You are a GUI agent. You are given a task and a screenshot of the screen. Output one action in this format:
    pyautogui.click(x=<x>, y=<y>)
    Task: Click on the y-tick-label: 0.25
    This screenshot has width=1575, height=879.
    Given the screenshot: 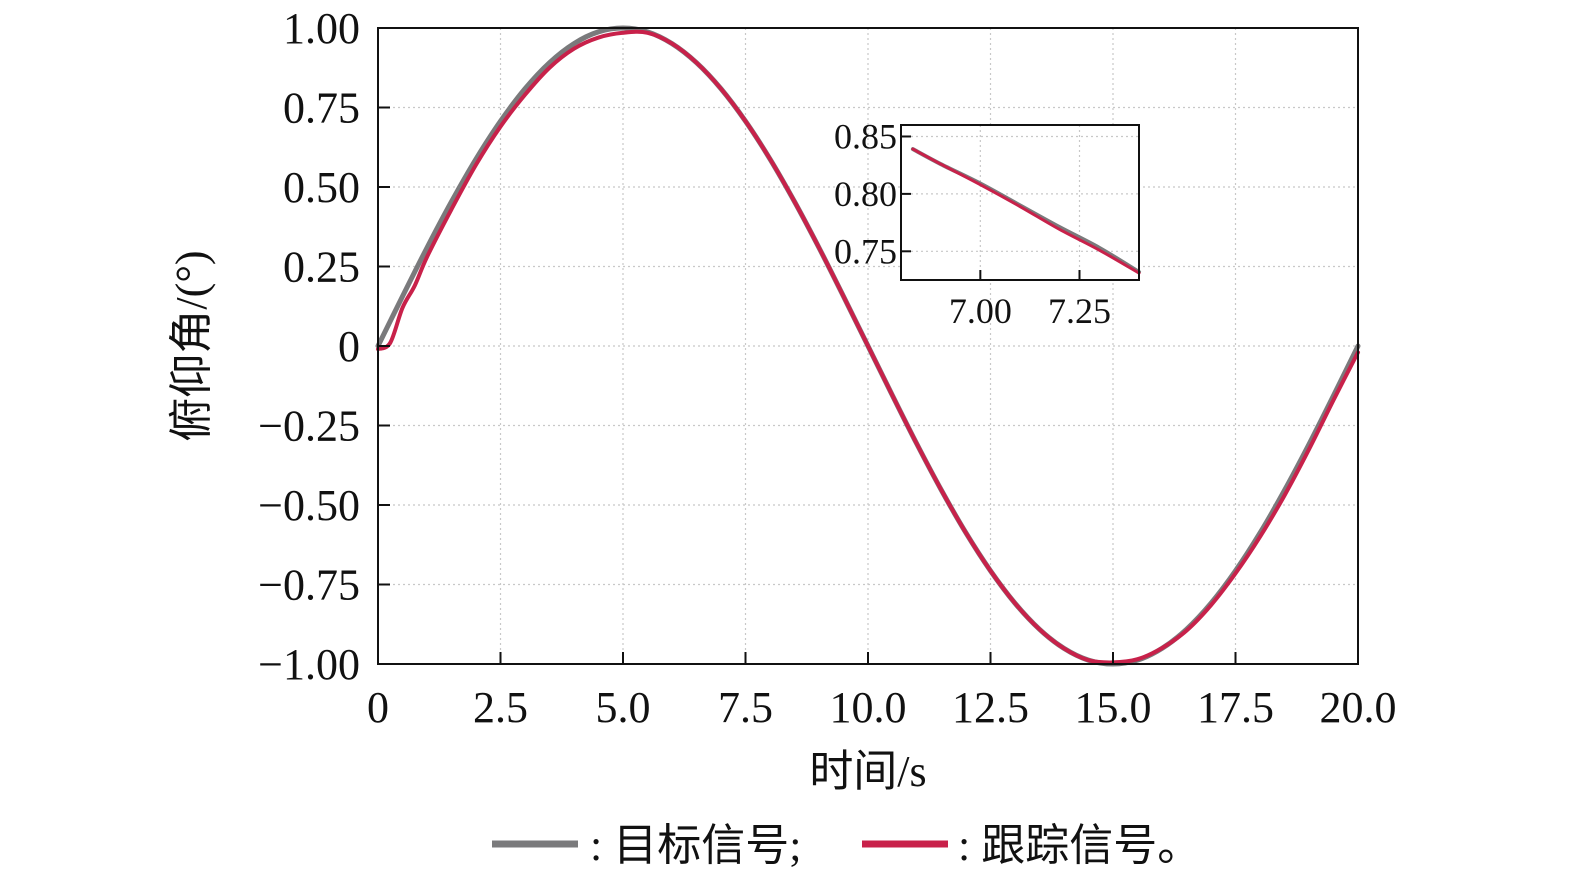 What is the action you would take?
    pyautogui.click(x=321, y=267)
    